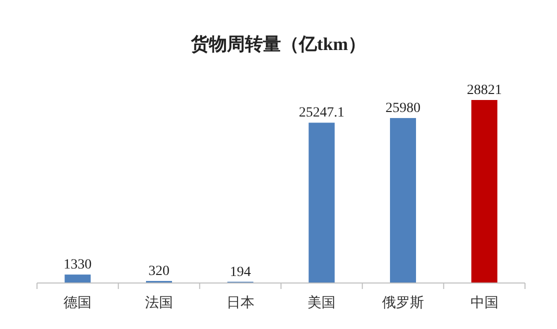 This screenshot has width=557, height=329. What do you see at coordinates (322, 303) in the screenshot?
I see `x-tick-label: 美国` at bounding box center [322, 303].